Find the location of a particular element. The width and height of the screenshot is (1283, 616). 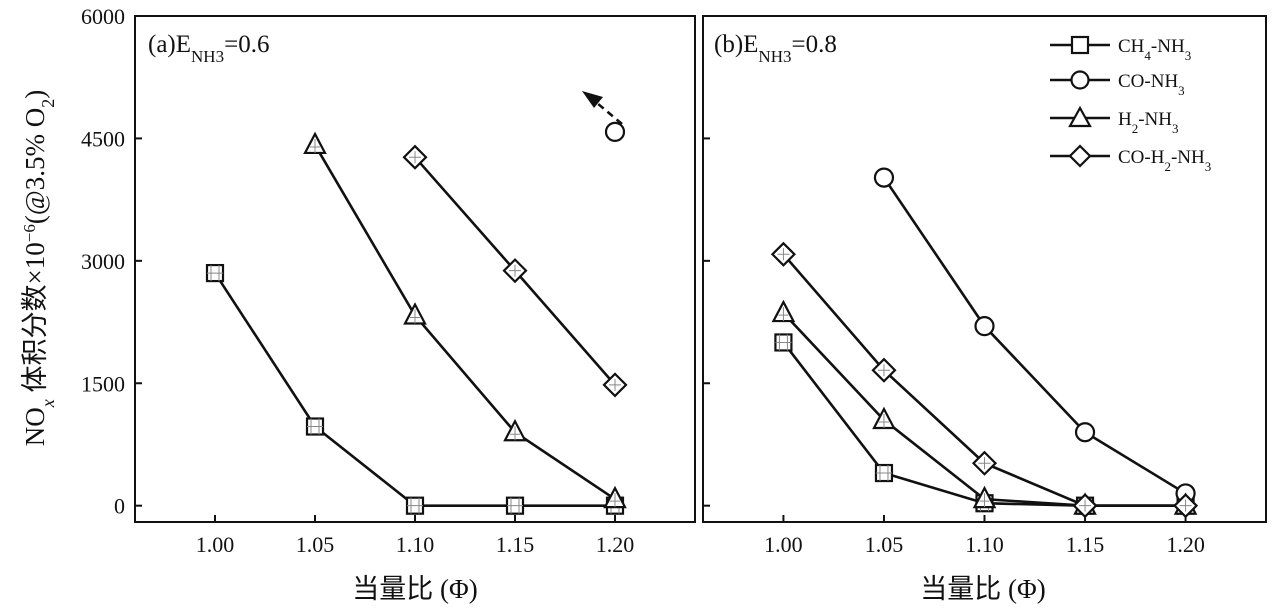

panel-a-label: (a)ENH3=0.6 is located at coordinates (208, 48).